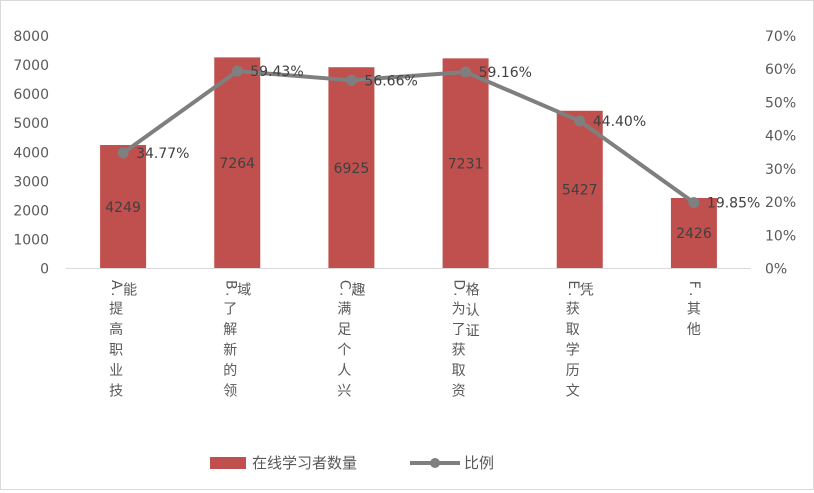  What do you see at coordinates (116, 371) in the screenshot?
I see `category-label-char: 业` at bounding box center [116, 371].